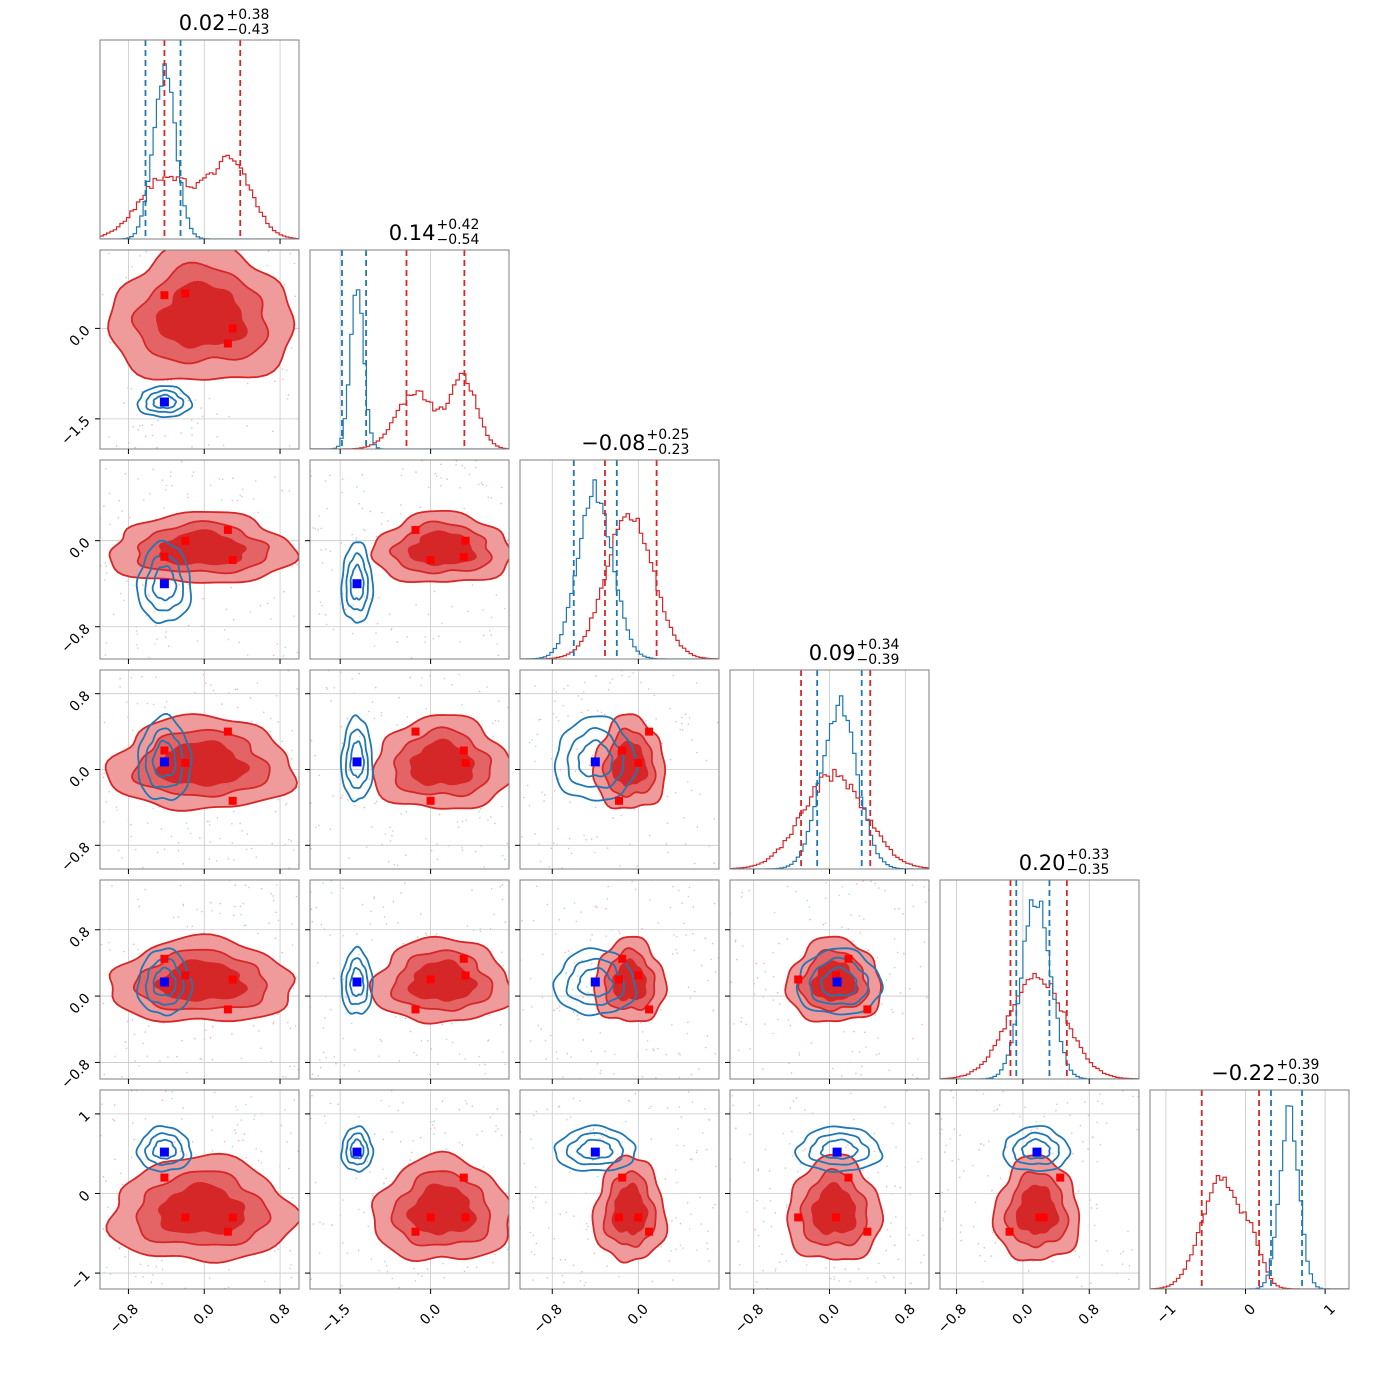 Image resolution: width=1390 pixels, height=1390 pixels. Describe the element at coordinates (357, 758) in the screenshot. I see `blue-contour-outer` at that location.